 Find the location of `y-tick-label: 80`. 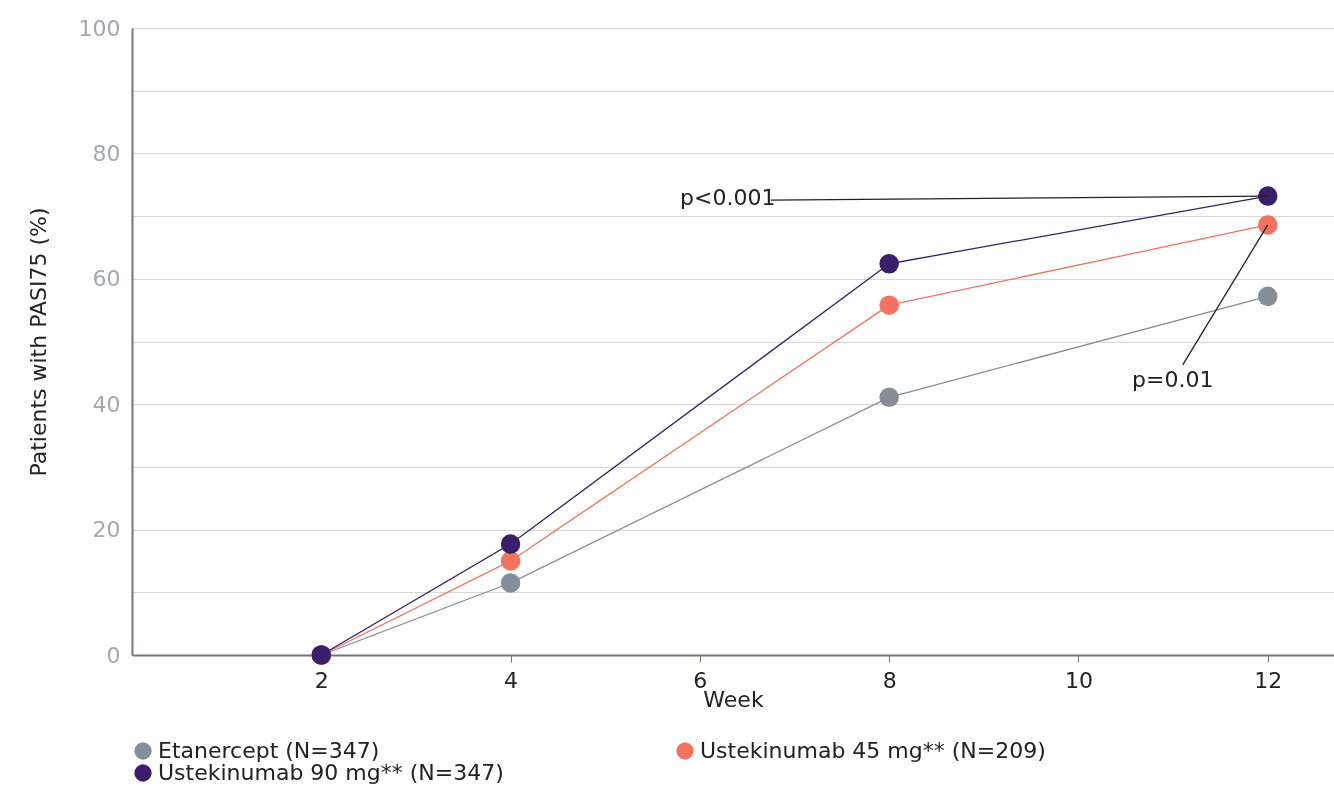

y-tick-label: 80 is located at coordinates (106, 153).